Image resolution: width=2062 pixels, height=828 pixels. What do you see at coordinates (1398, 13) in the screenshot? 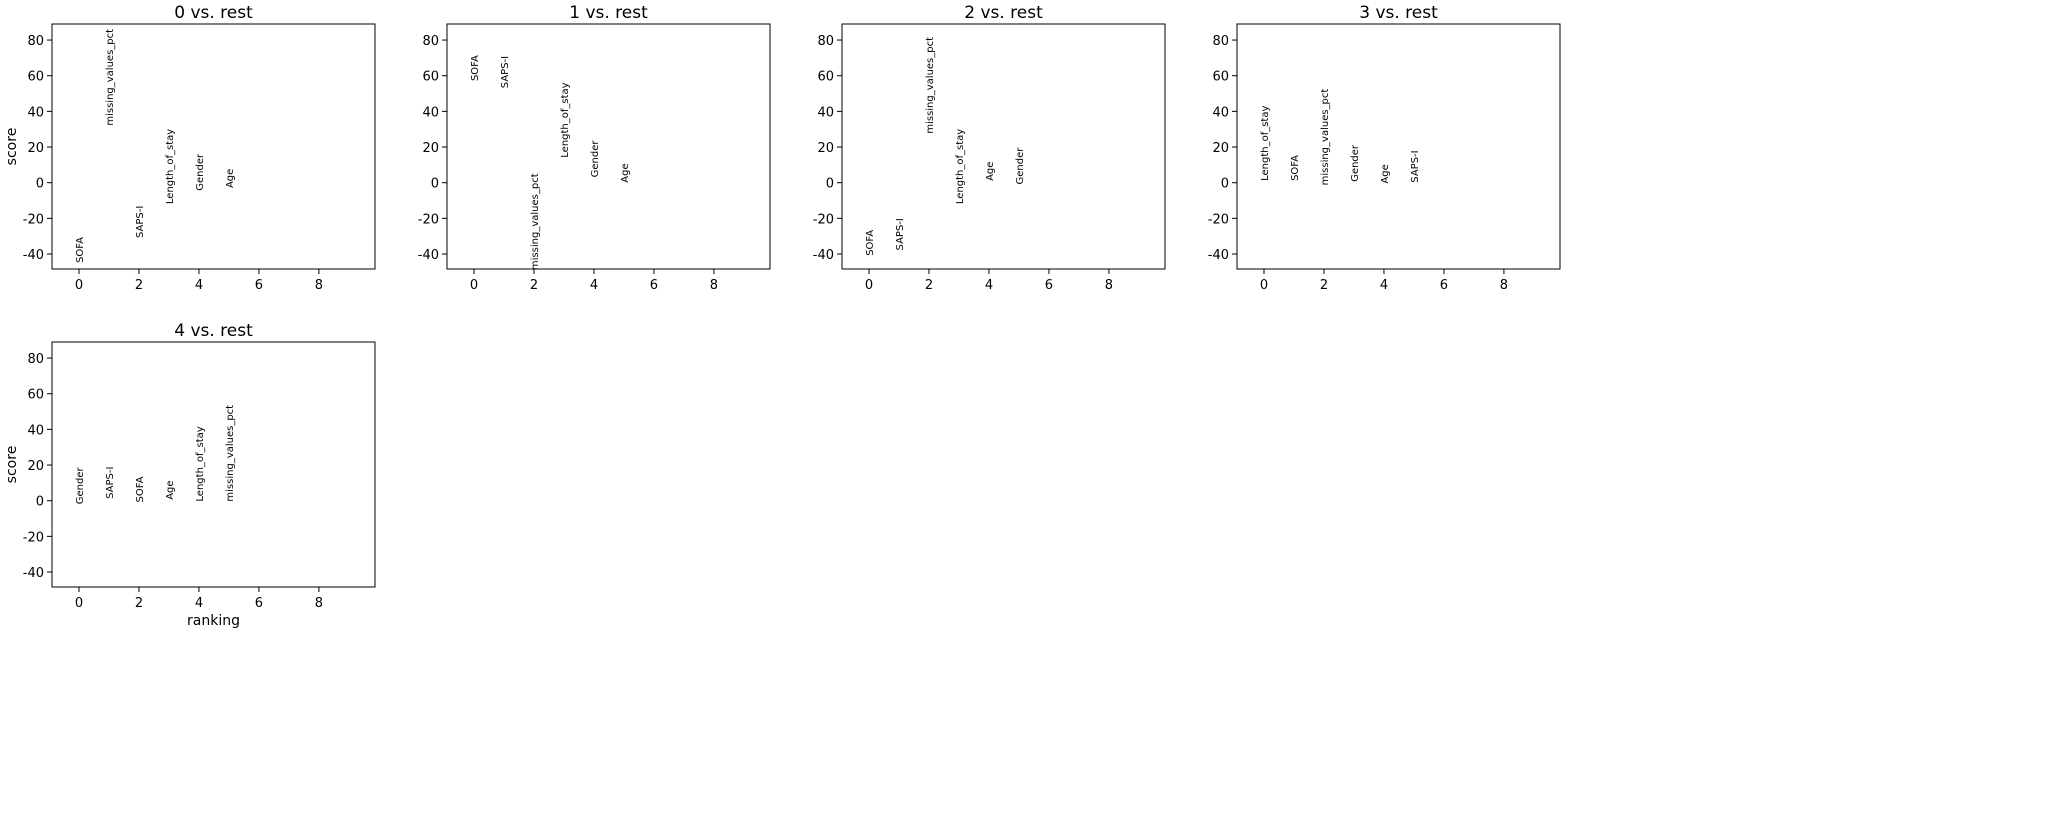
I see `chart-title: 3 vs. rest` at bounding box center [1398, 13].